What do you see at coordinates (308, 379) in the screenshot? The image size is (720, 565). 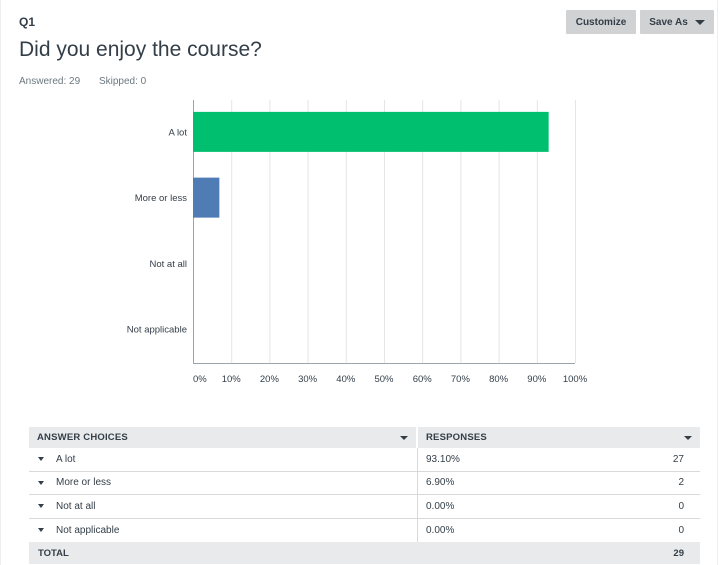 I see `x-tick-label: 30%` at bounding box center [308, 379].